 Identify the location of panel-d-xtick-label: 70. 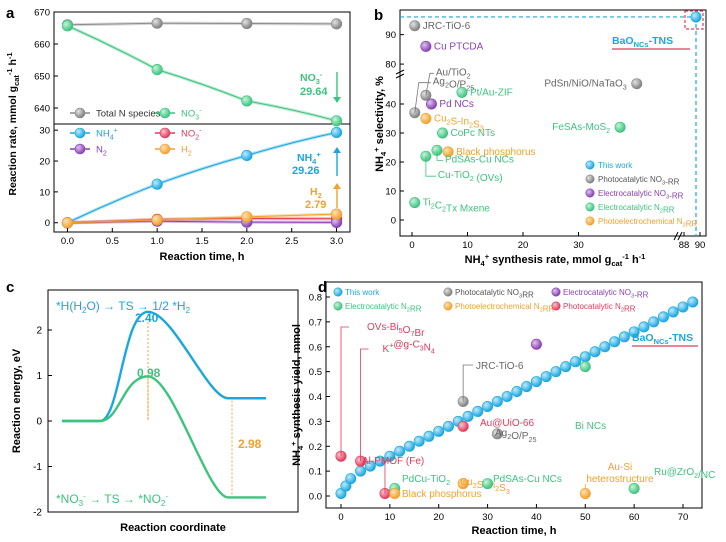
(683, 517).